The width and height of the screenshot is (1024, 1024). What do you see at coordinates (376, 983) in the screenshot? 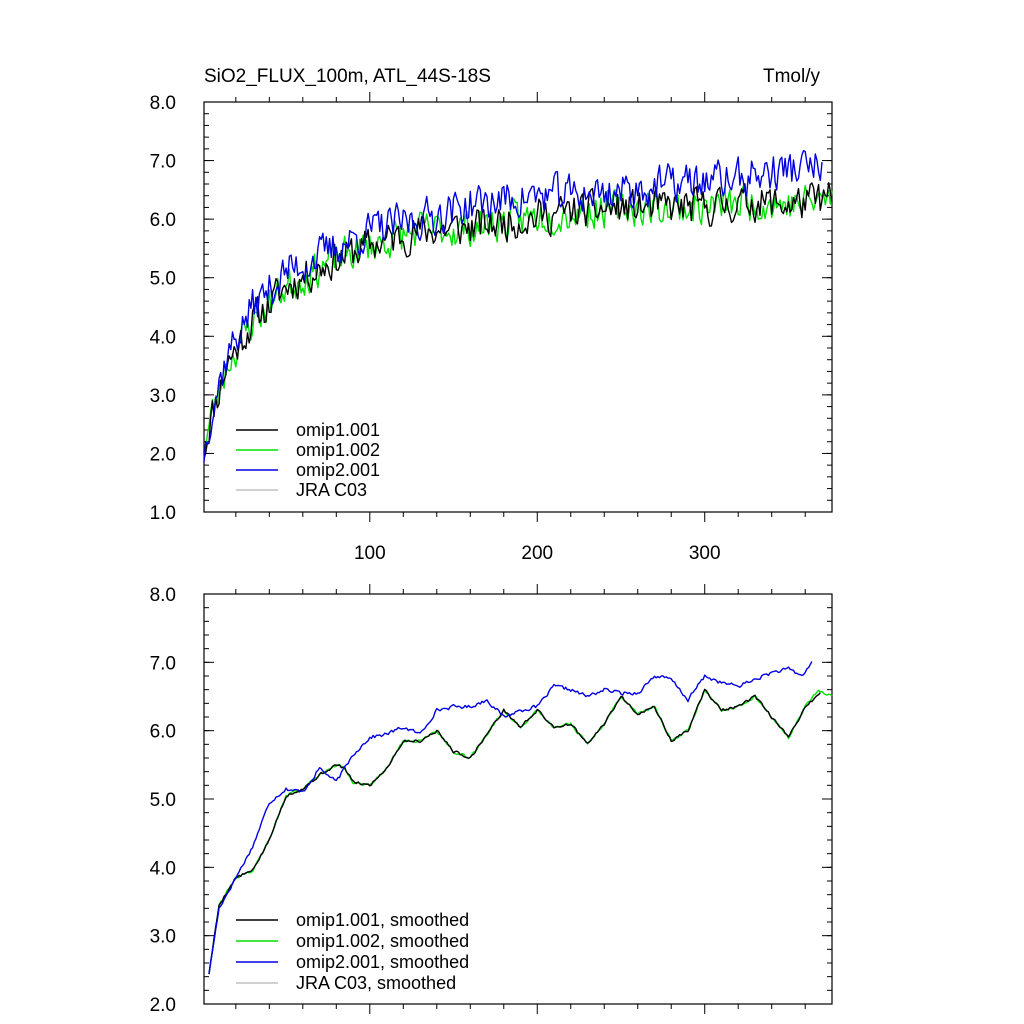
I see `legend-label: JRA C03, smoothed` at bounding box center [376, 983].